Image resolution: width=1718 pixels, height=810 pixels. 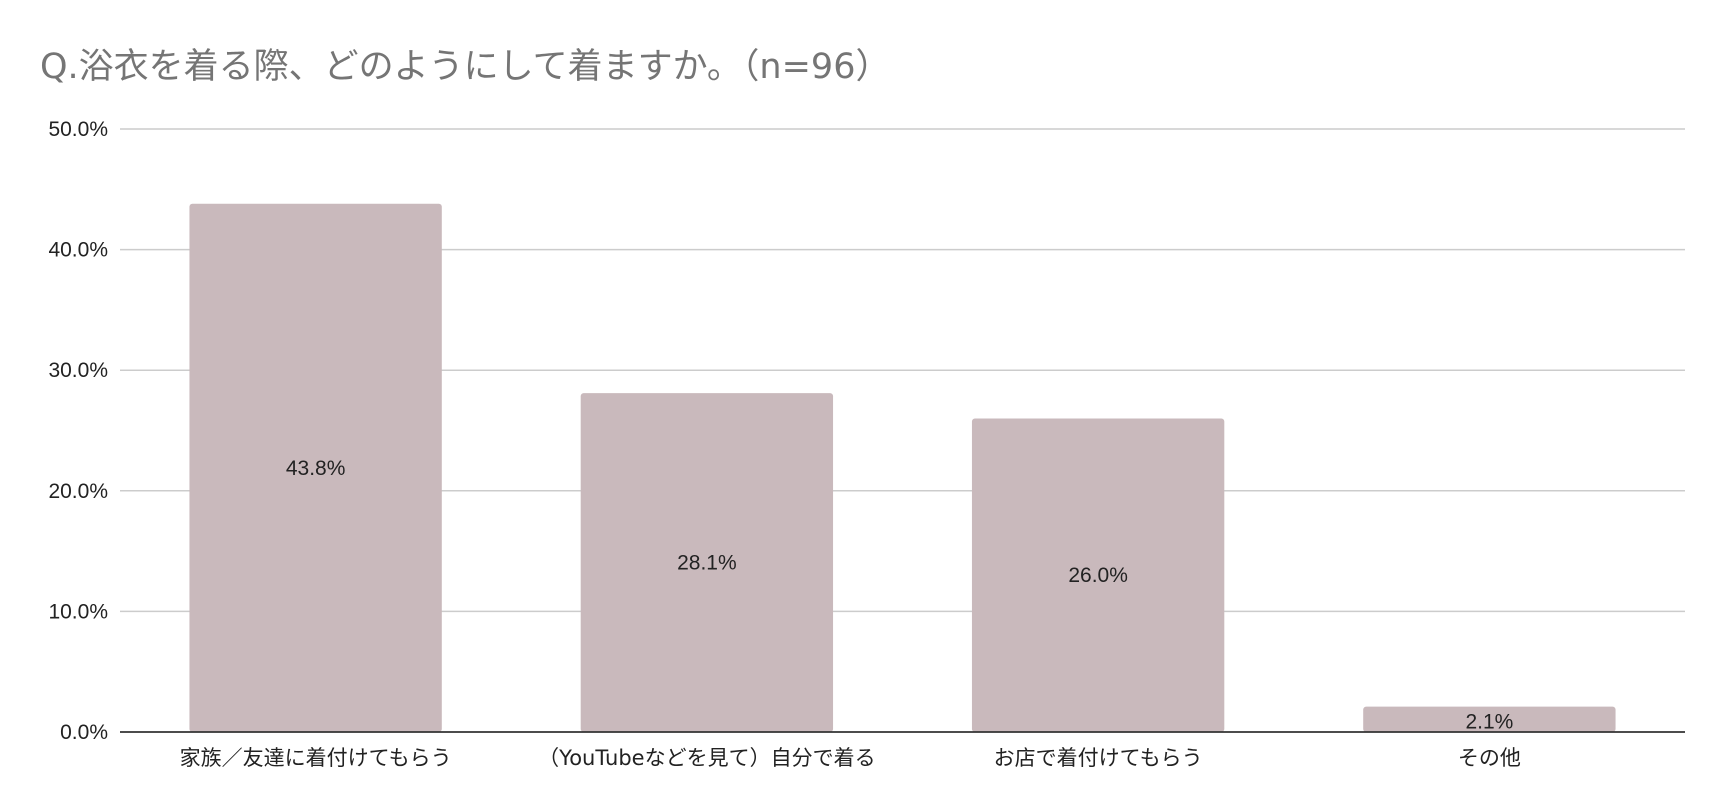 I want to click on x-category-label: お店で着付けてもらう, so click(x=1098, y=758).